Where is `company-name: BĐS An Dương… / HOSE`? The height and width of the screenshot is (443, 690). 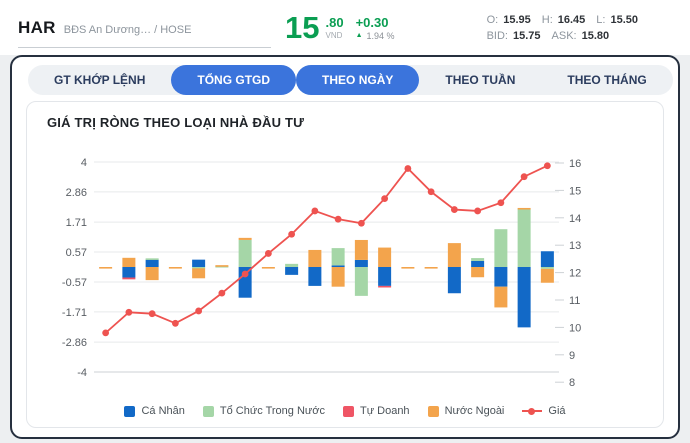 company-name: BĐS An Dương… / HOSE is located at coordinates (127, 29).